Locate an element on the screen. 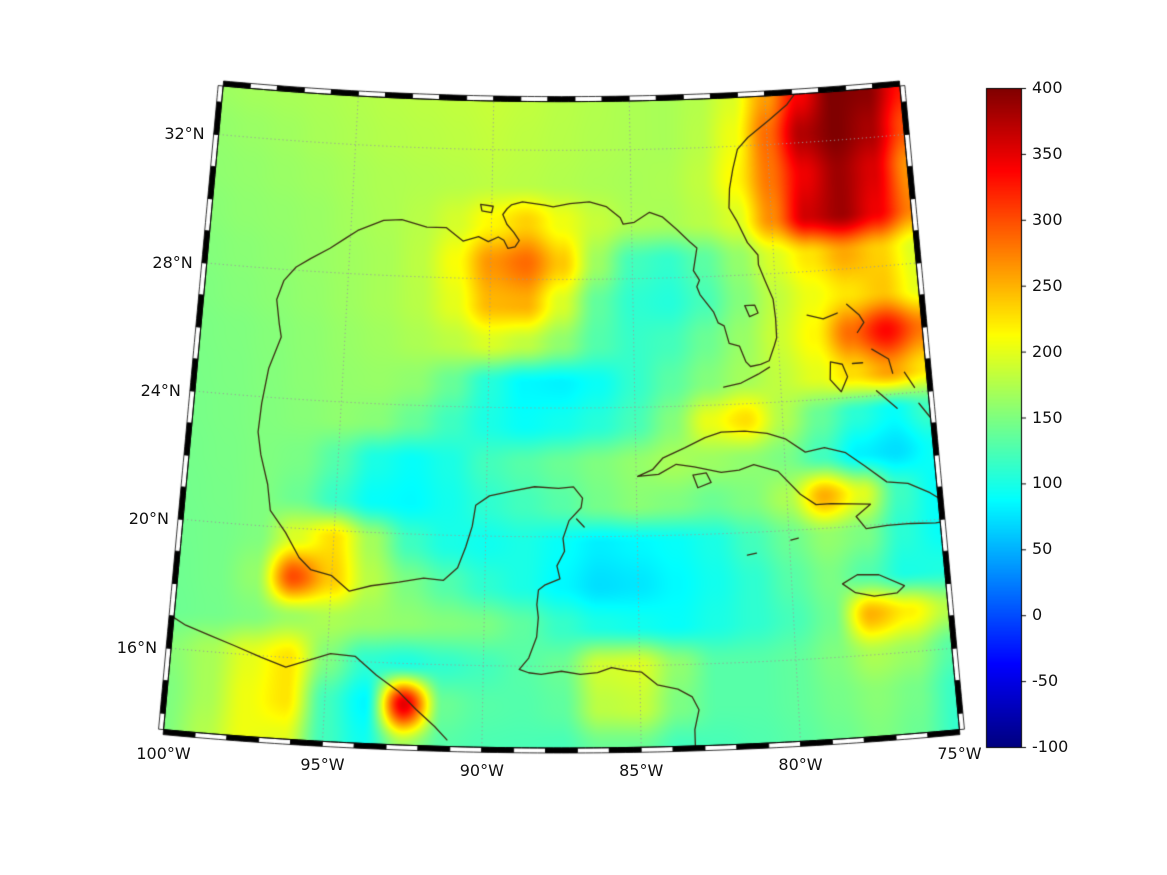 The width and height of the screenshot is (1167, 875). colorbar-tick-label-400: 400 is located at coordinates (1047, 87).